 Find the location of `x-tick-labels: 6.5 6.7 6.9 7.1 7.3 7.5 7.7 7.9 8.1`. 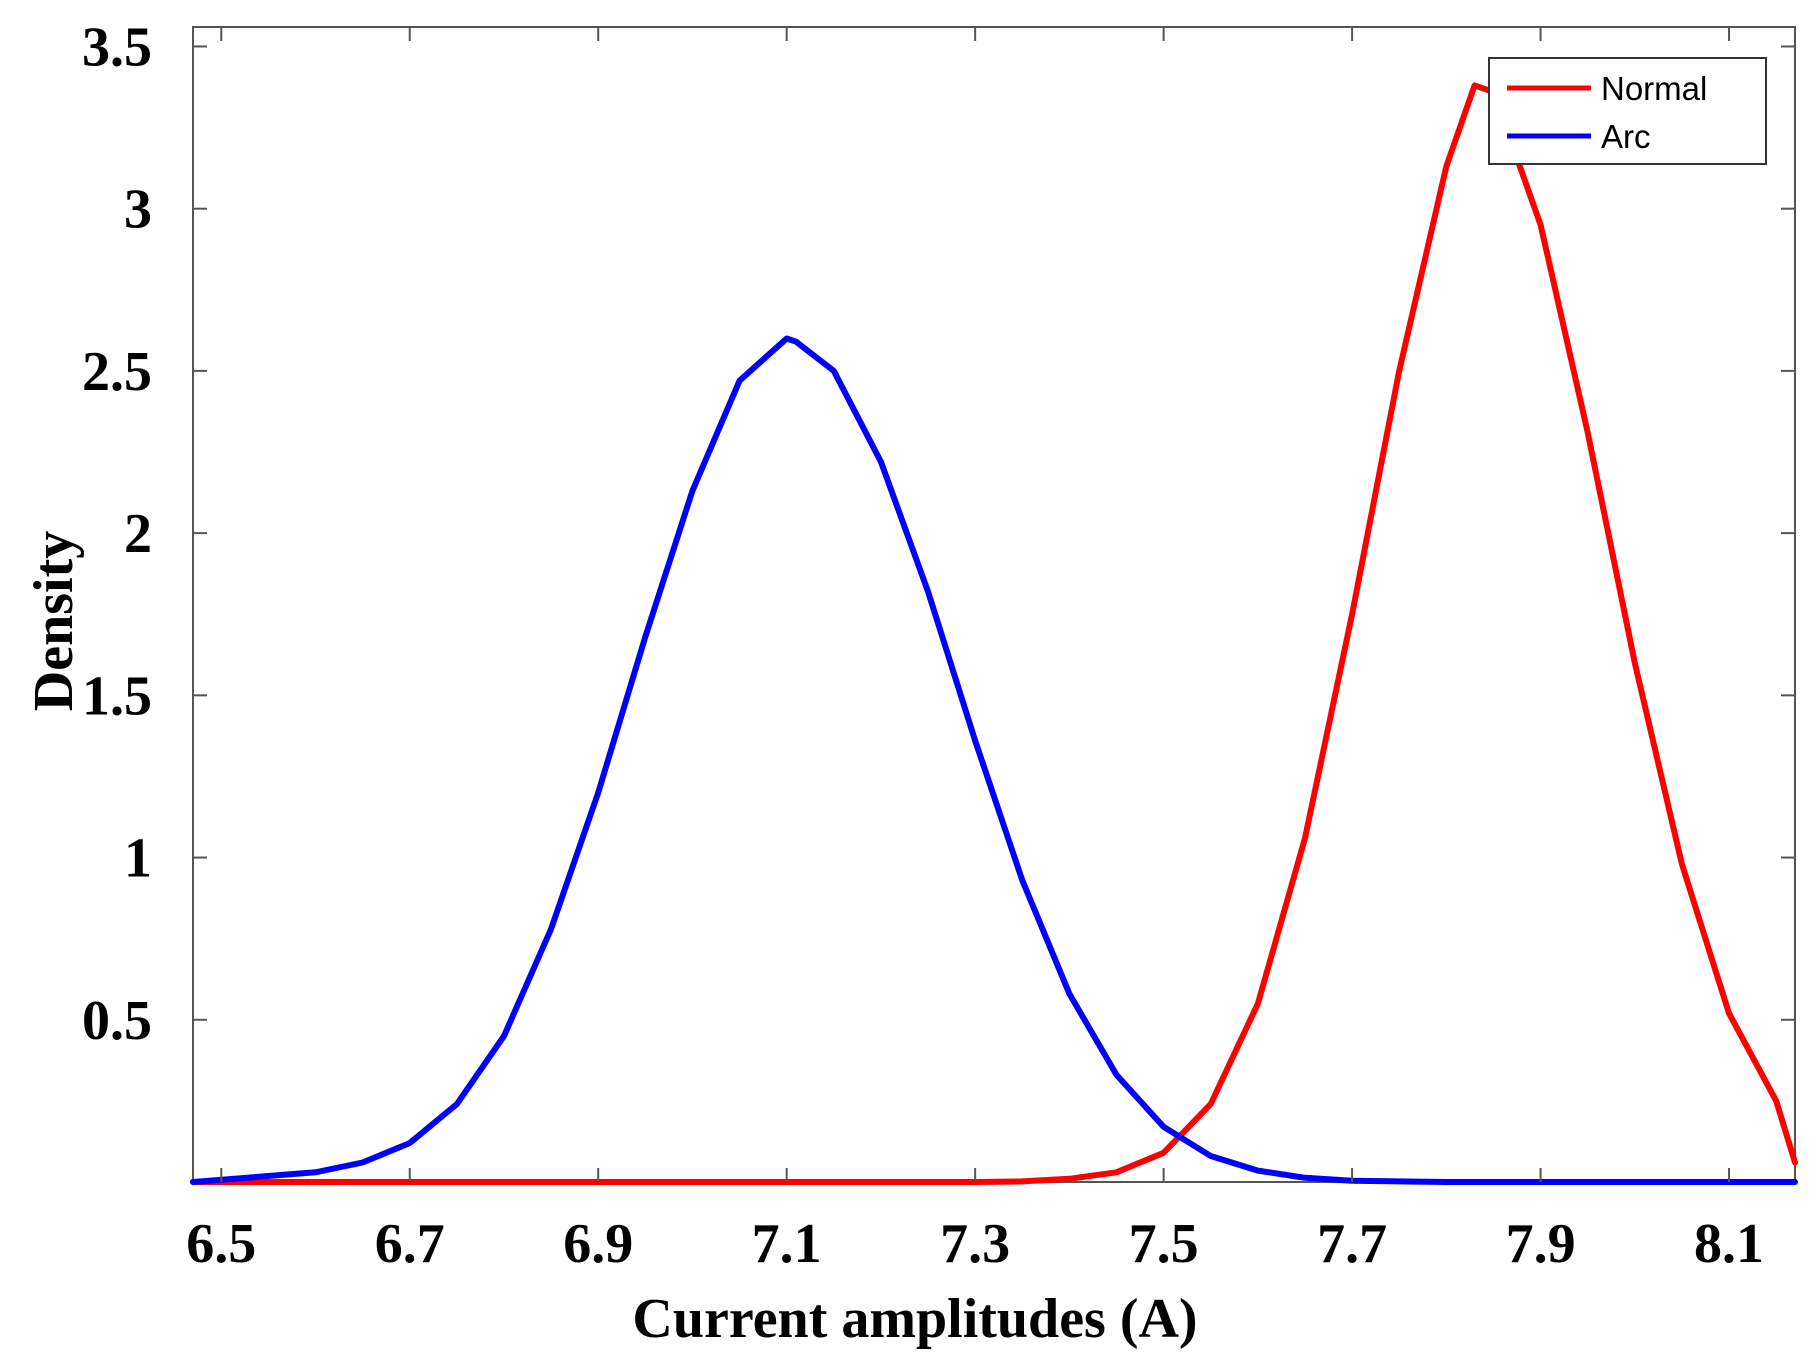

x-tick-labels: 6.5 6.7 6.9 7.1 7.3 7.5 7.7 7.9 8.1 is located at coordinates (975, 1244).